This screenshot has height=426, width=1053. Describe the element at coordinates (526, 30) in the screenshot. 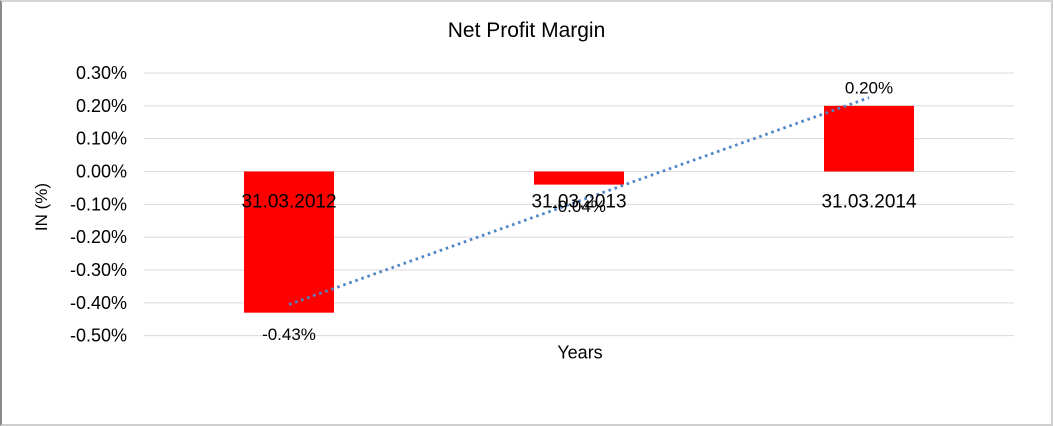

I see `chart-title: Net Profit Margin` at that location.